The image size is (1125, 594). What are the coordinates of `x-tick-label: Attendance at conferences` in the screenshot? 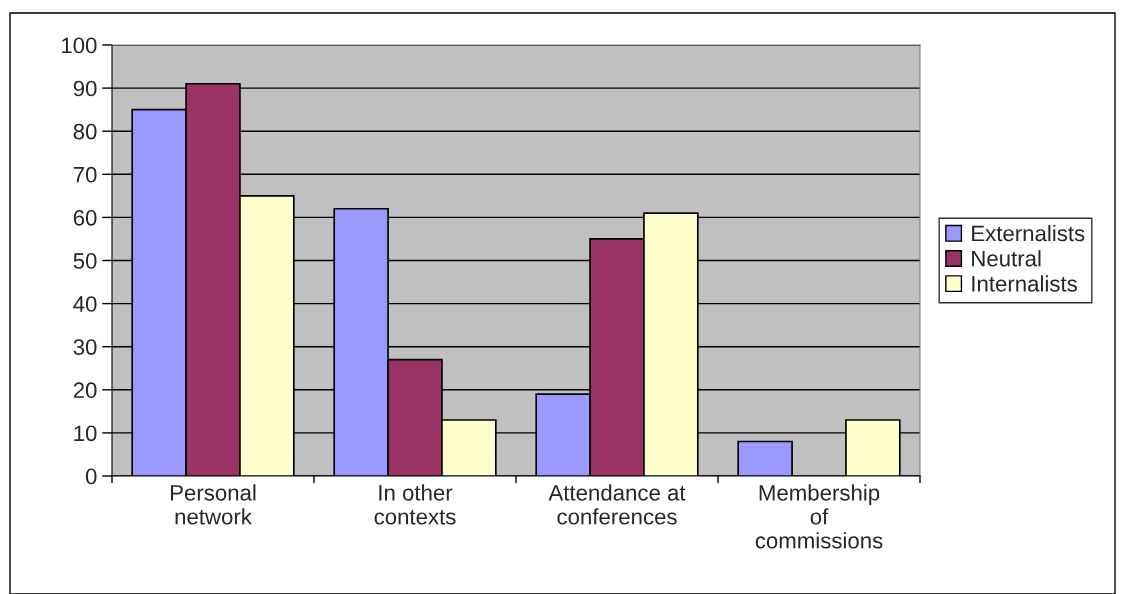 It's located at (617, 504).